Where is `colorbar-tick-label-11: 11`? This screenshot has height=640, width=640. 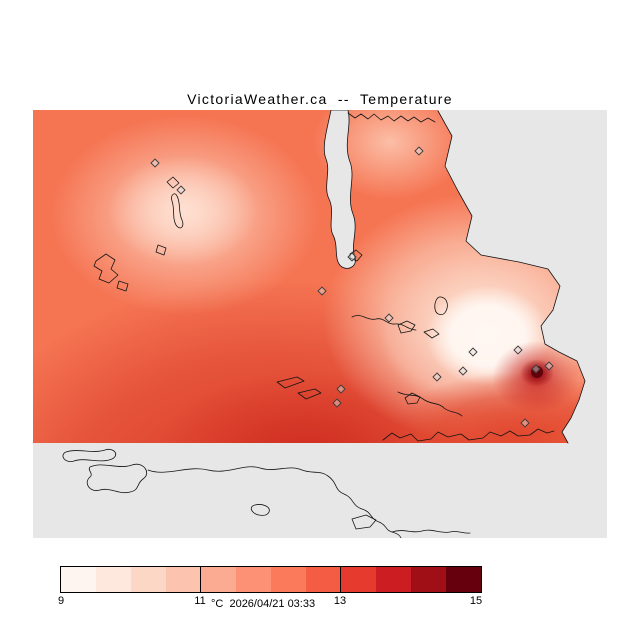 colorbar-tick-label-11: 11 is located at coordinates (200, 601).